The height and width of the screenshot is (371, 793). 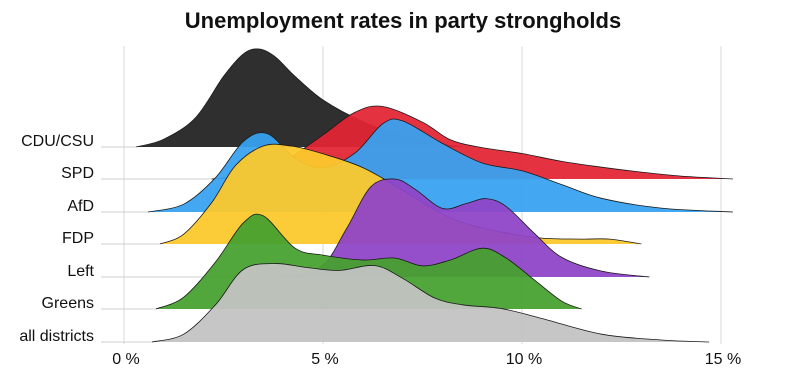 What do you see at coordinates (57, 141) in the screenshot?
I see `row-label-cdu-csu: CDU/CSU` at bounding box center [57, 141].